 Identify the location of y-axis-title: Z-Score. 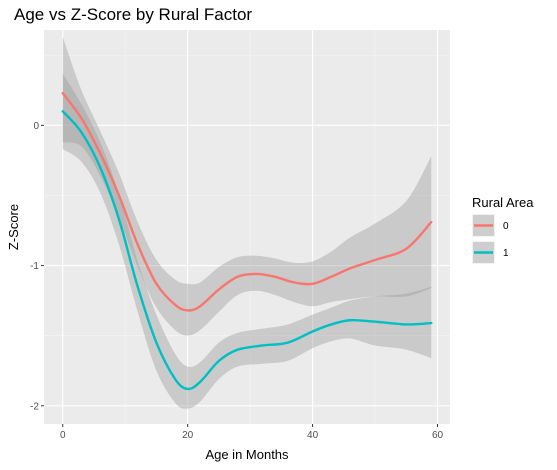
(13, 227).